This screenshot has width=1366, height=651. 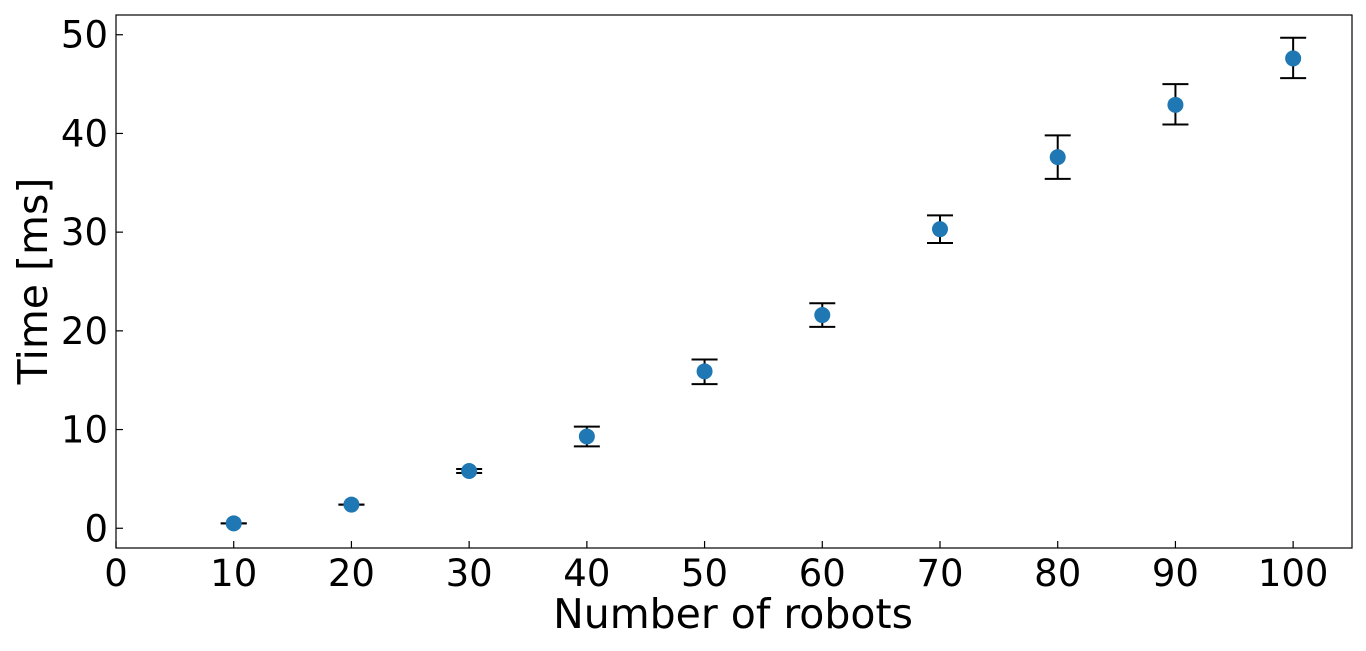 I want to click on y-axis-label: Time [ms], so click(x=33, y=282).